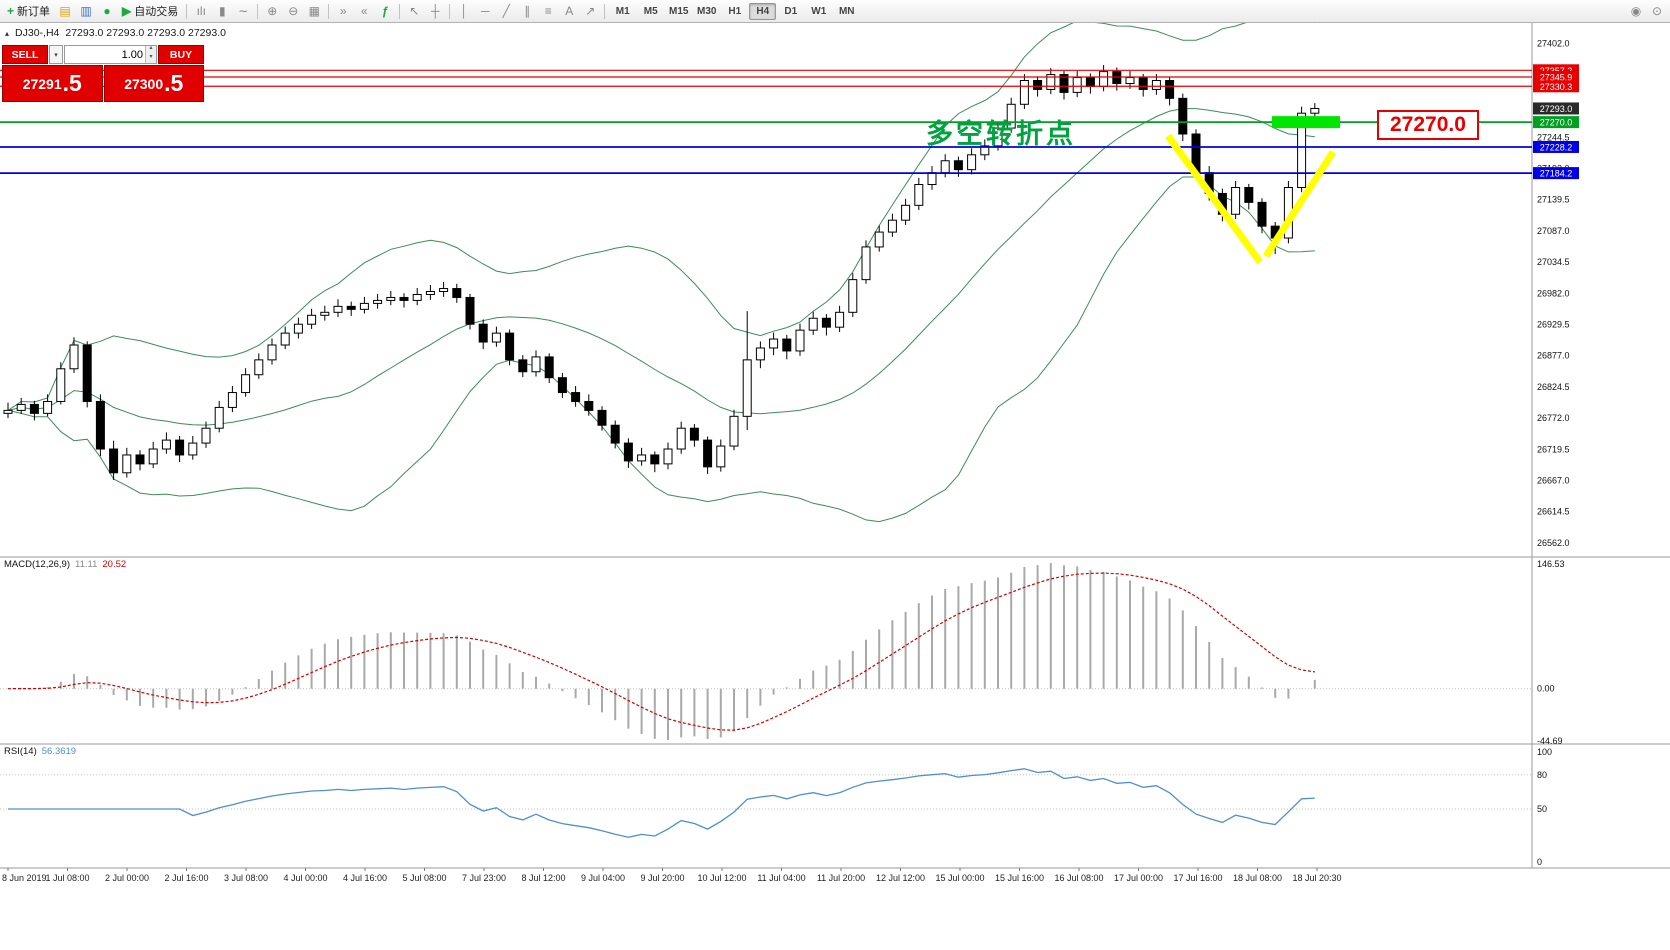 This screenshot has height=950, width=1670. I want to click on buy-price-button: 27300 .5, so click(153, 83).